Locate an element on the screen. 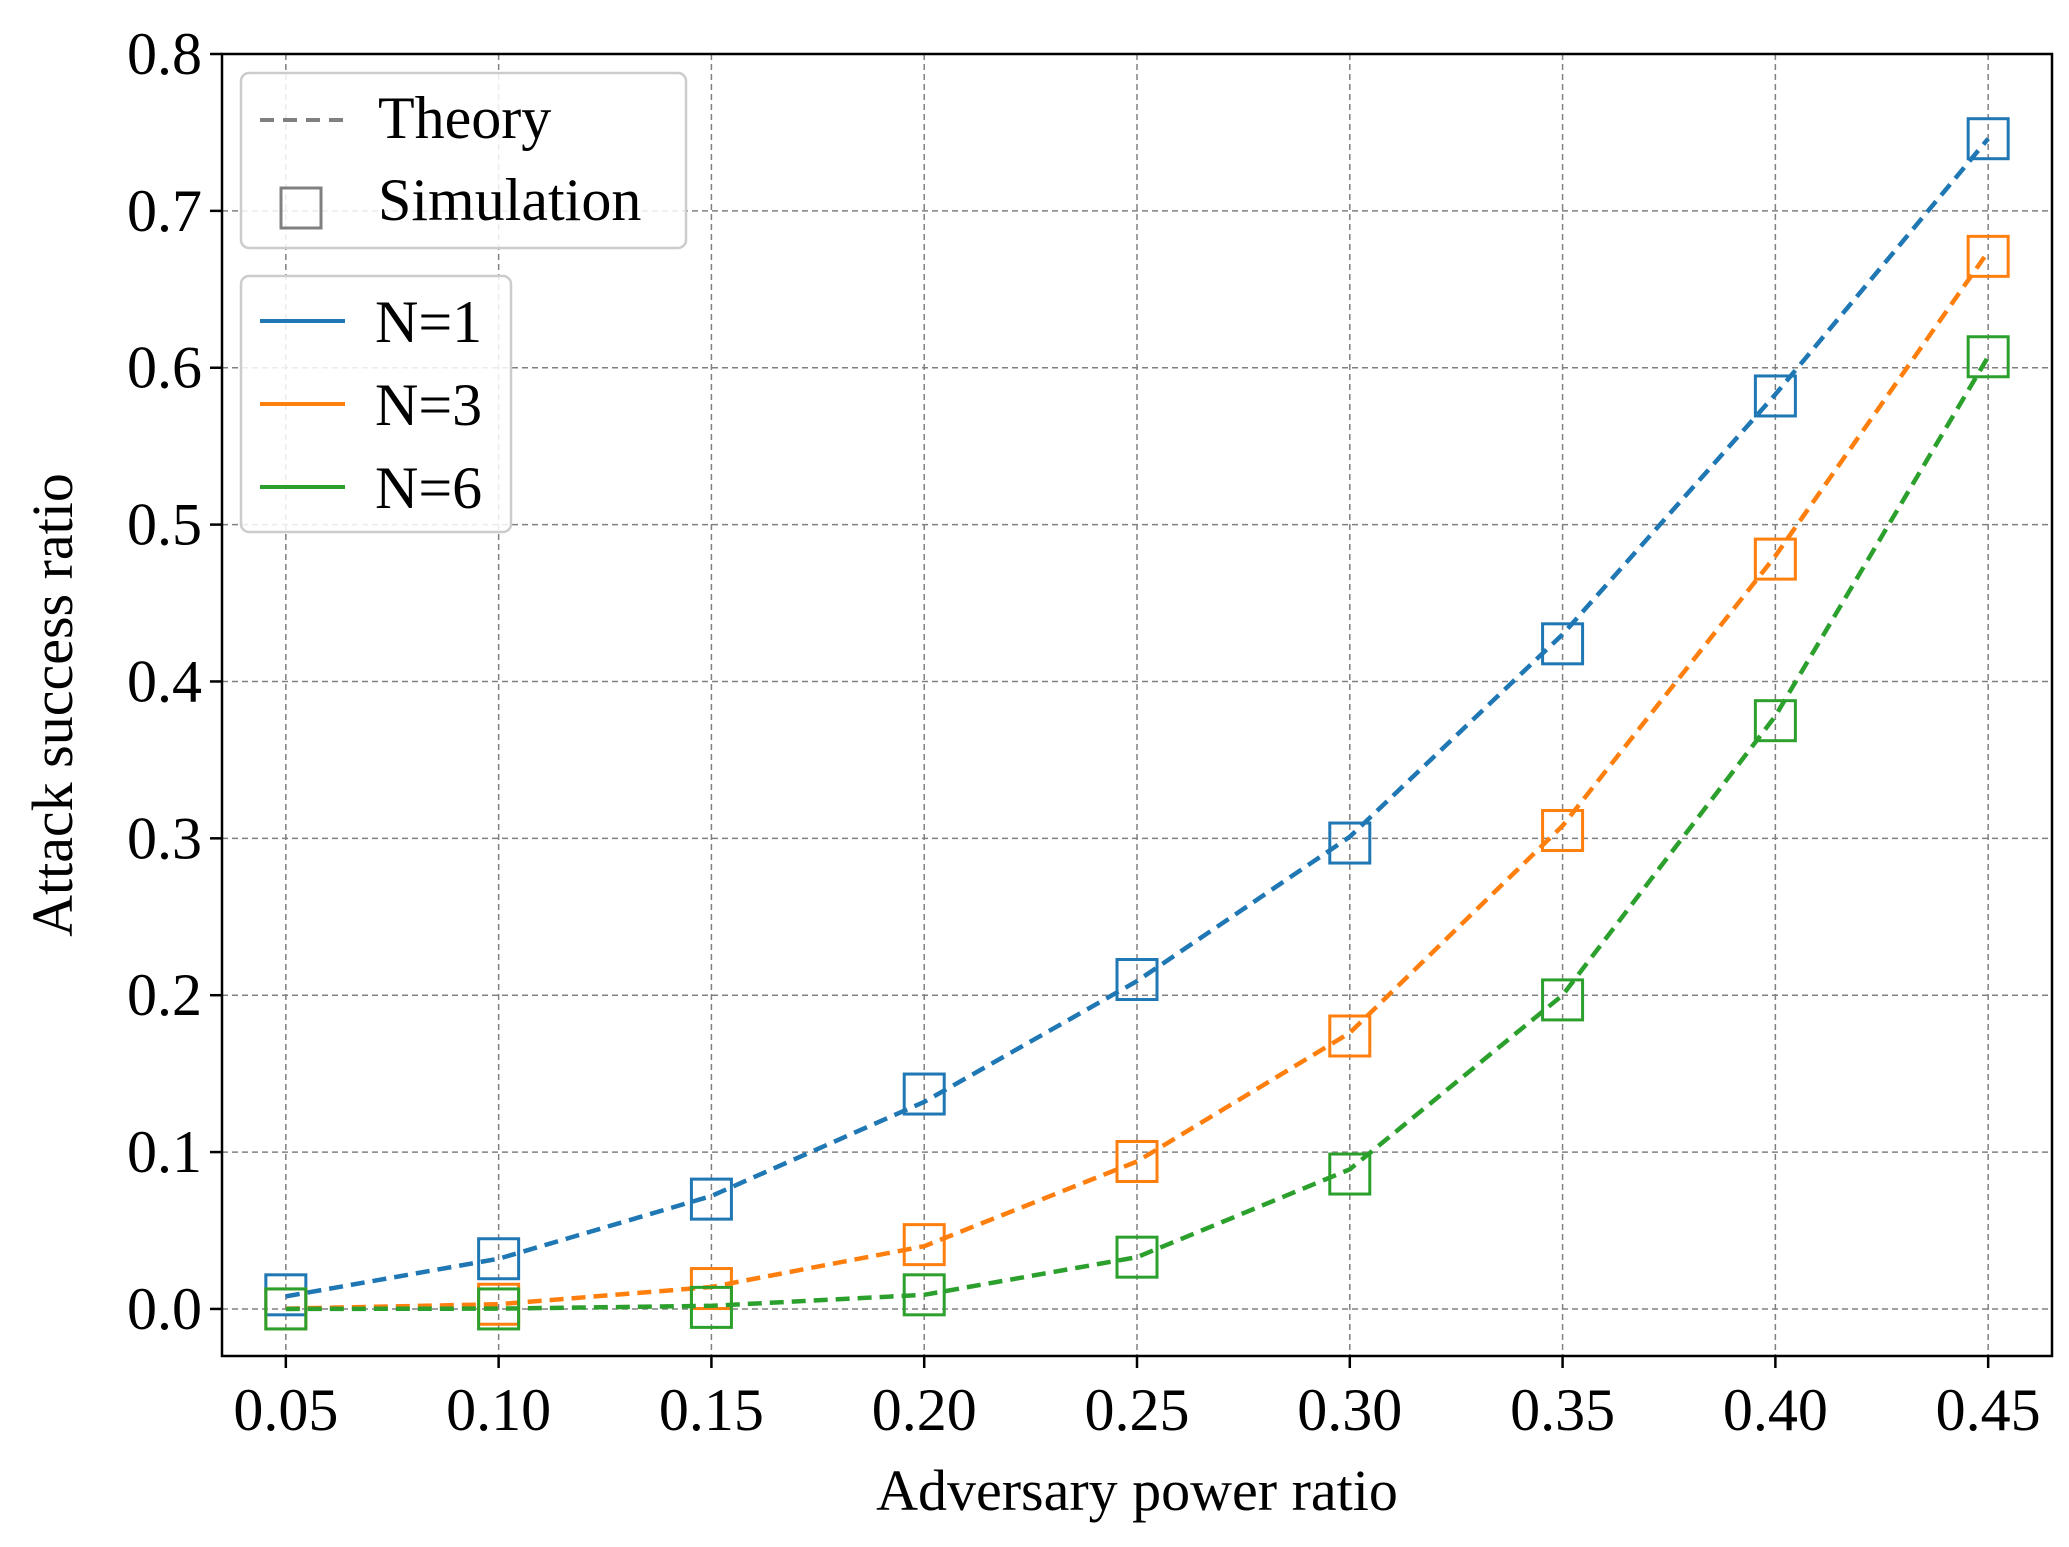 This screenshot has height=1547, width=2069. y-tick-label: 0.0 is located at coordinates (164, 1309).